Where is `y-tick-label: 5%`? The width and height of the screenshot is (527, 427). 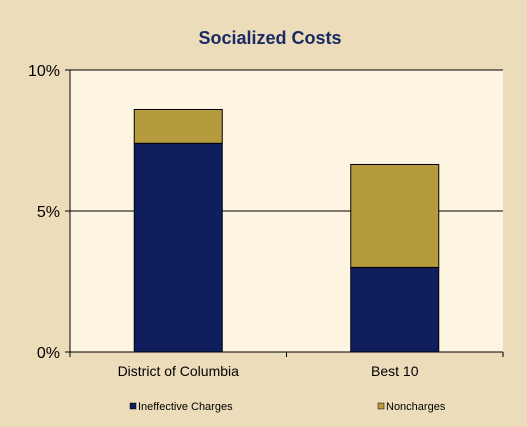
y-tick-label: 5% is located at coordinates (48, 212).